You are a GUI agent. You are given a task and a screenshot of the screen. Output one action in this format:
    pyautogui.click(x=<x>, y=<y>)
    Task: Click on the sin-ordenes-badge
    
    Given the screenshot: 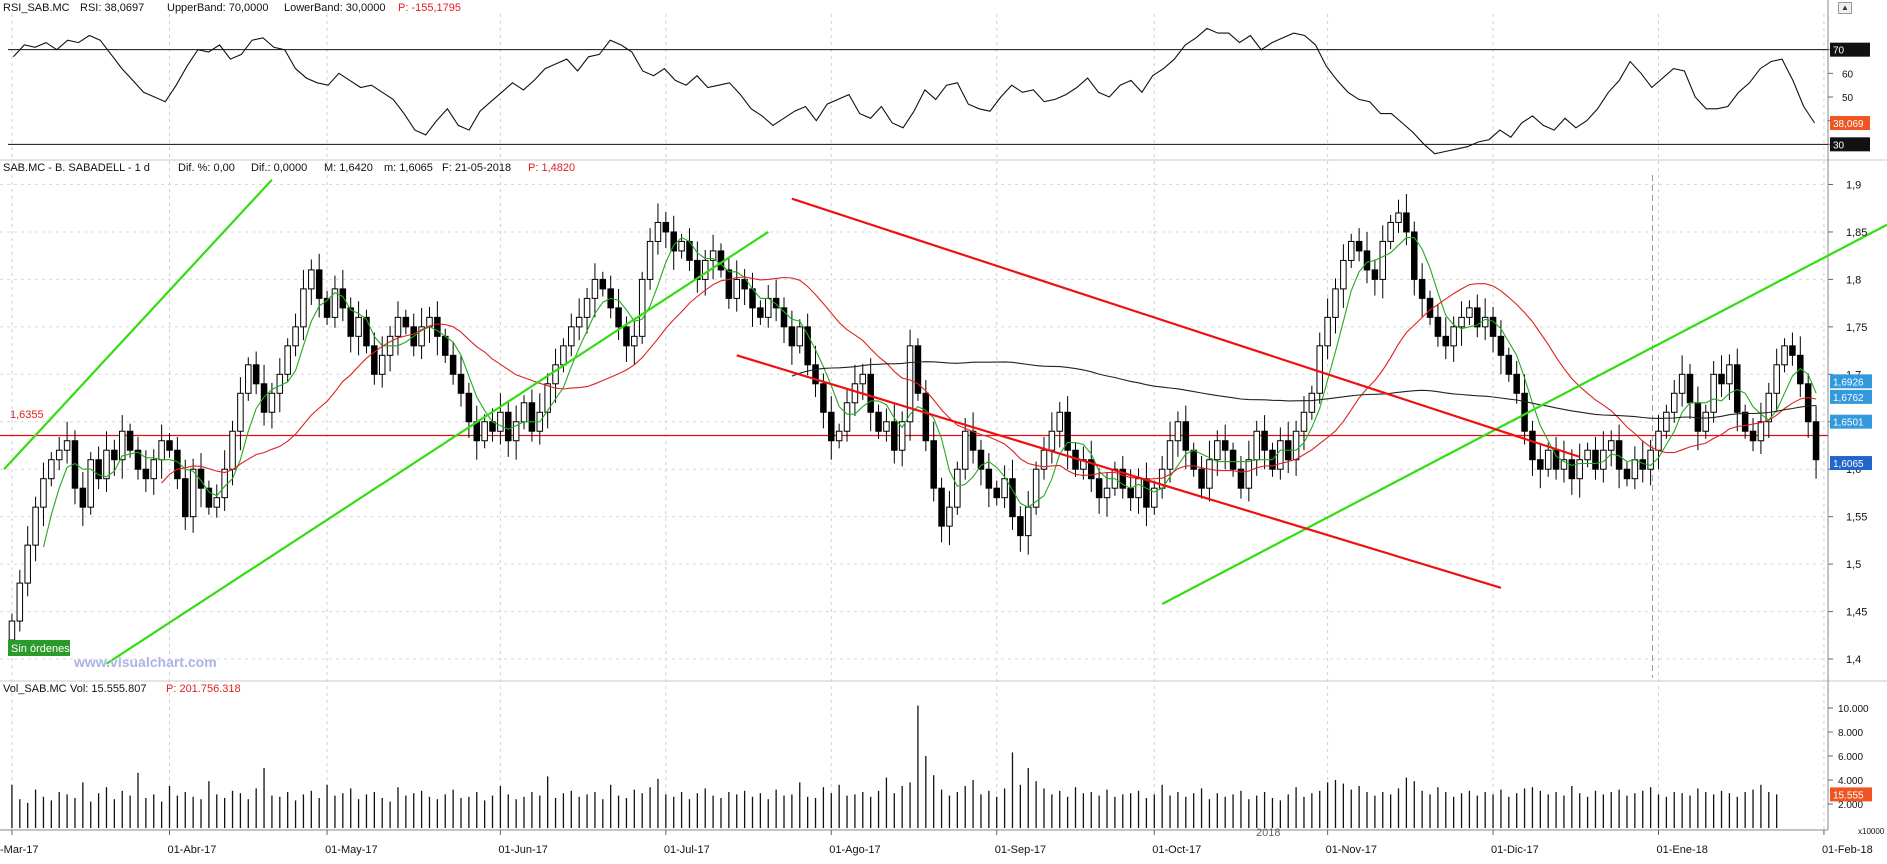 What is the action you would take?
    pyautogui.click(x=39, y=648)
    